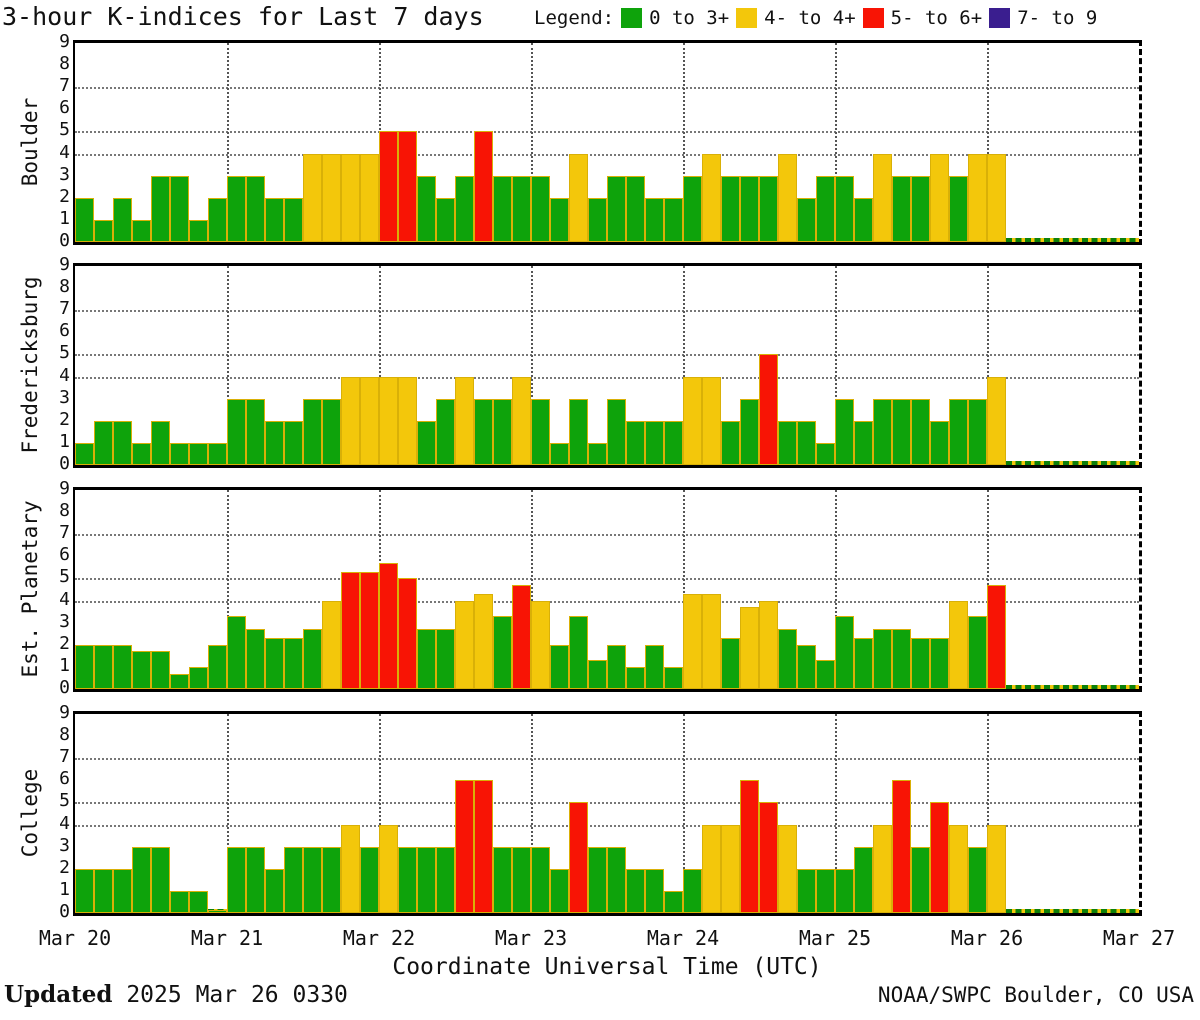 This screenshot has width=1200, height=1020. I want to click on y-tick-label: 9, so click(64, 264).